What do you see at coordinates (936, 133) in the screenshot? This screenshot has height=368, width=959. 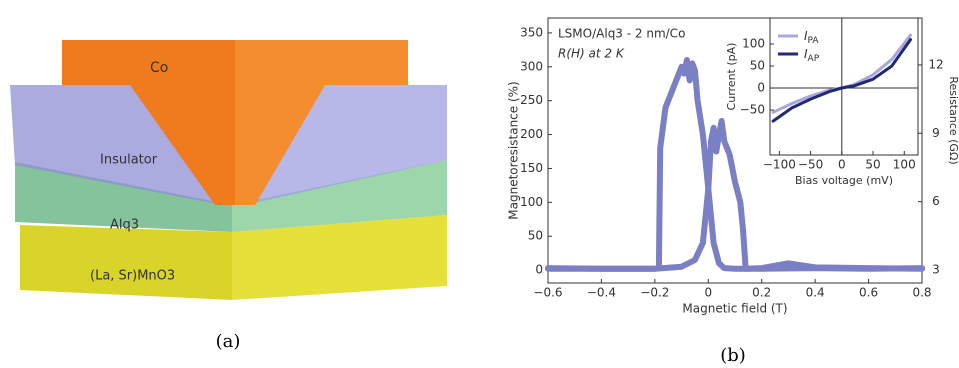 I see `y2-tick-label: 9` at bounding box center [936, 133].